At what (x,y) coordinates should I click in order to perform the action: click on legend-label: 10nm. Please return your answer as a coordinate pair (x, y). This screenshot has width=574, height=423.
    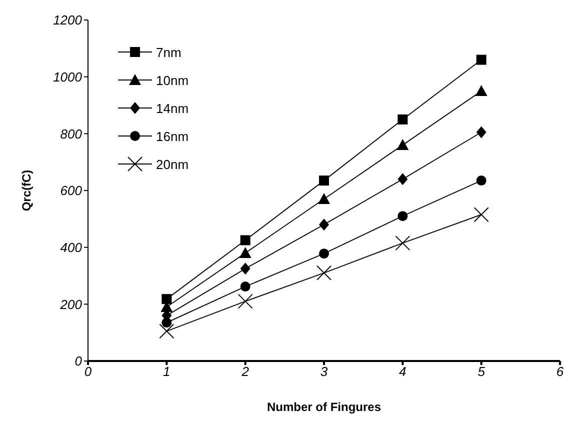
    Looking at the image, I should click on (172, 80).